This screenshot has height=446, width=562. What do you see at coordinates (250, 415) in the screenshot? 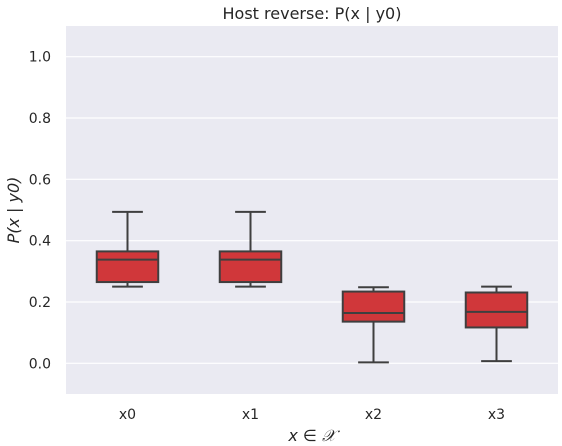
I see `x-tick-label: x1` at bounding box center [250, 415].